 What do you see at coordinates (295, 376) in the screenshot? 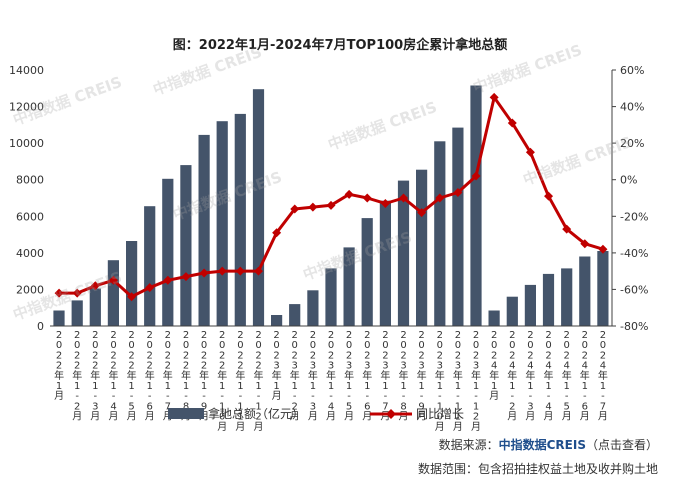
I see `x-tick-label: 2 0 2 3 年 1 -2 月` at bounding box center [295, 376].